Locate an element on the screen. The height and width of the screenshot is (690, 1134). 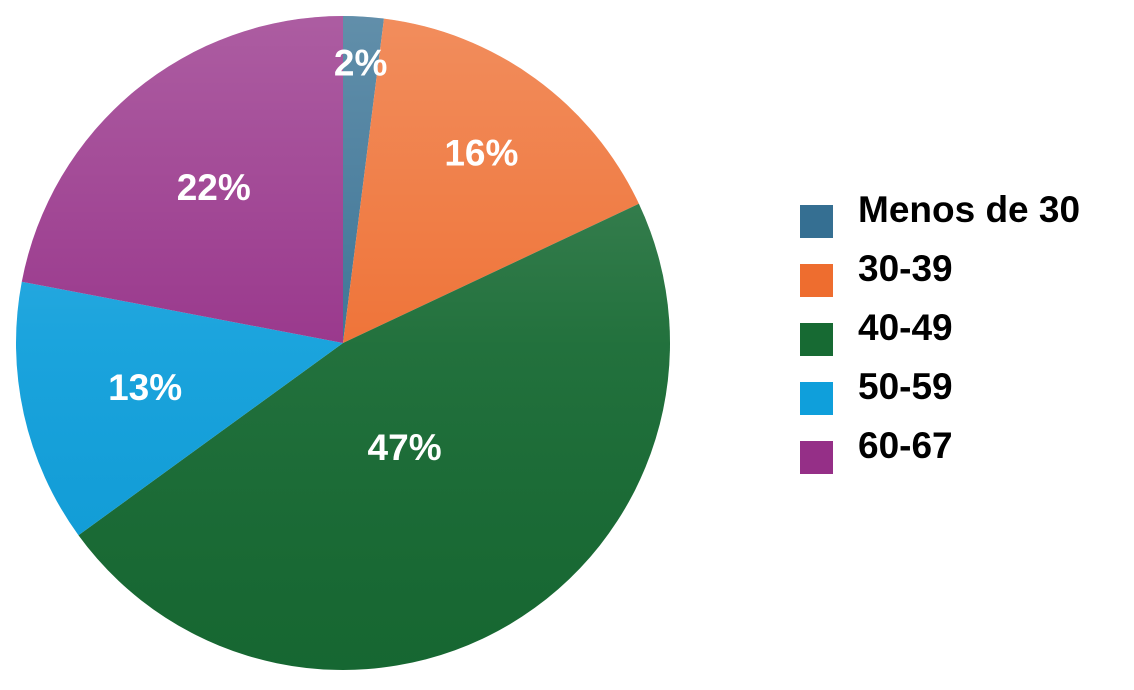
legend-item-50-59: 50-59 is located at coordinates (940, 403).